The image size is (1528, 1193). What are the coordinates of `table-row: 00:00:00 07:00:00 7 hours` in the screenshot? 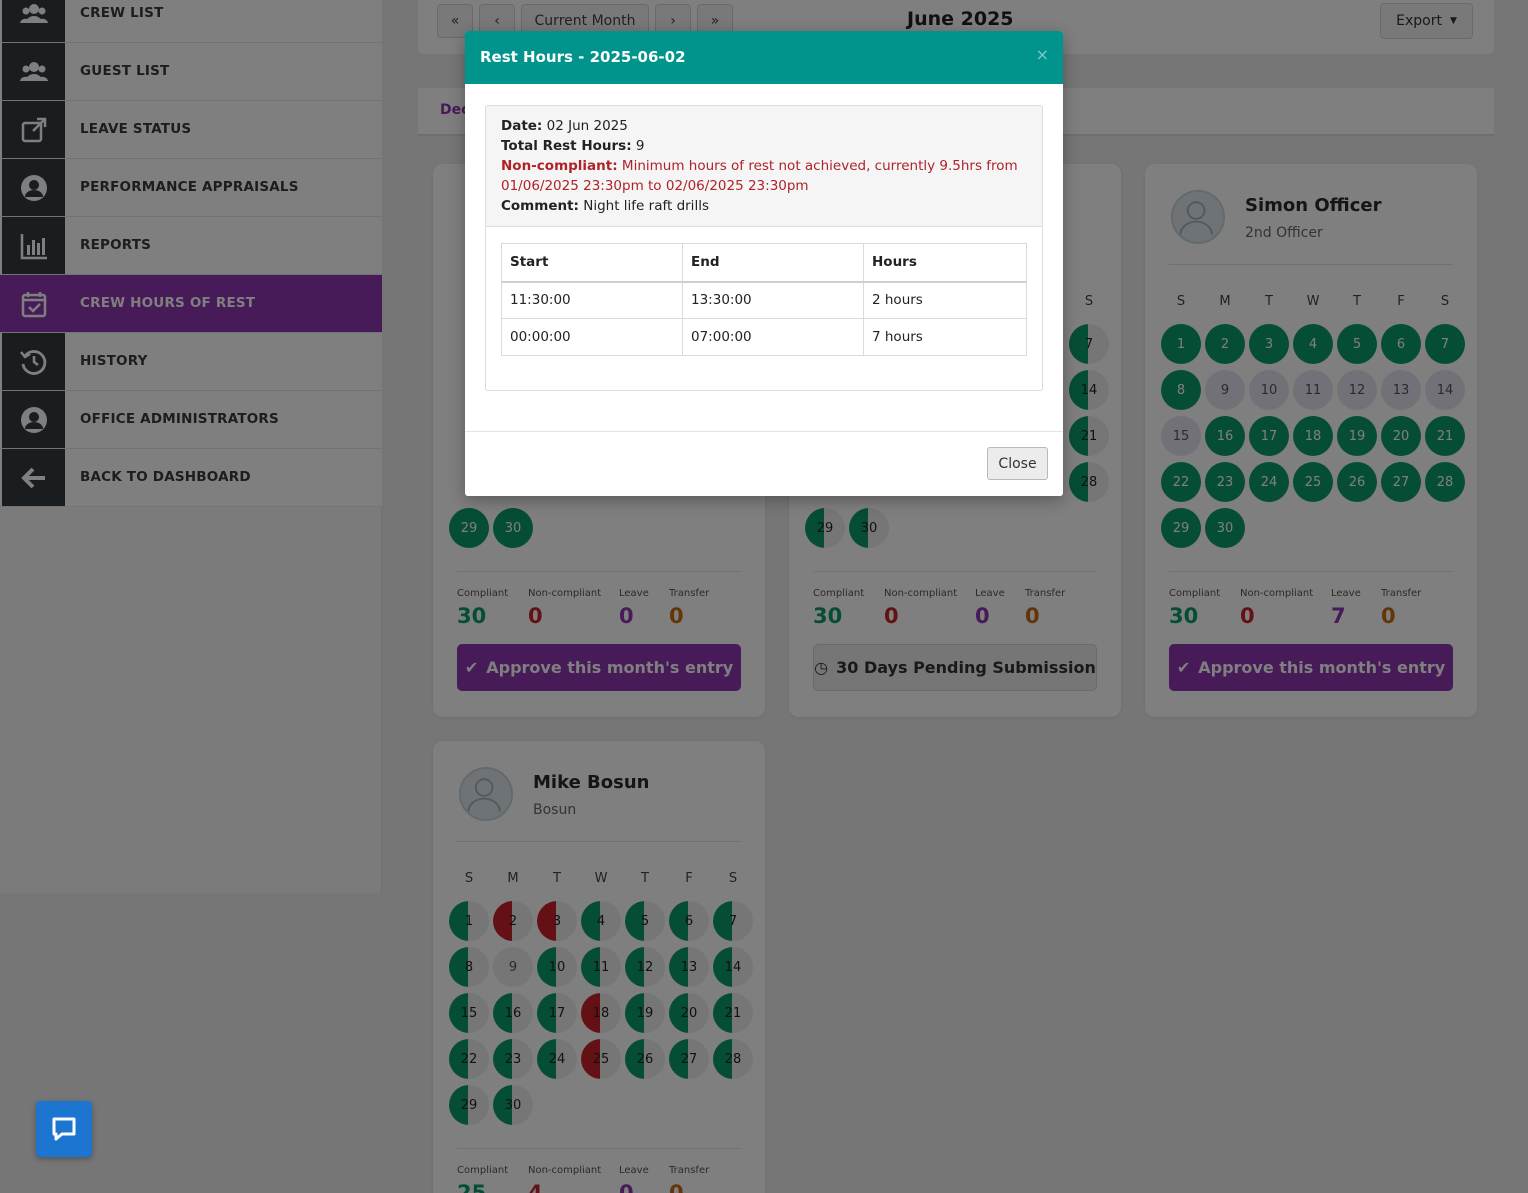 It's located at (764, 337).